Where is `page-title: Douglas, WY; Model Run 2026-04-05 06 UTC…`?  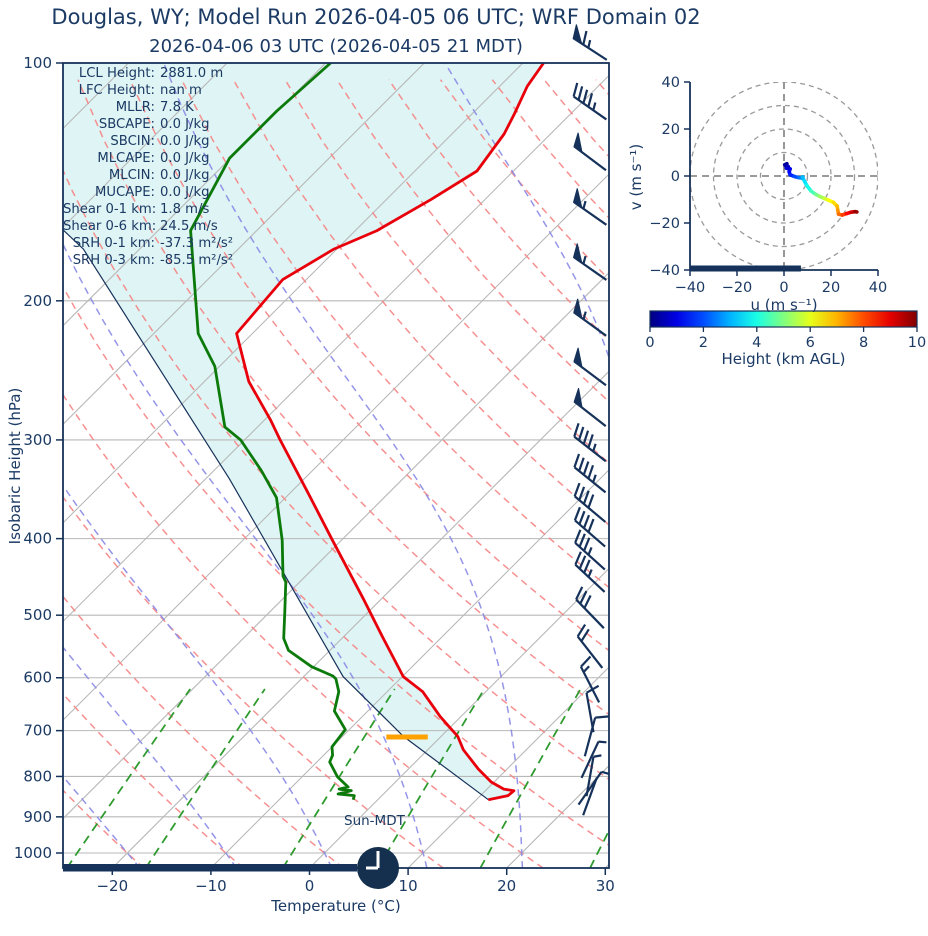 page-title: Douglas, WY; Model Run 2026-04-05 06 UTC… is located at coordinates (376, 17).